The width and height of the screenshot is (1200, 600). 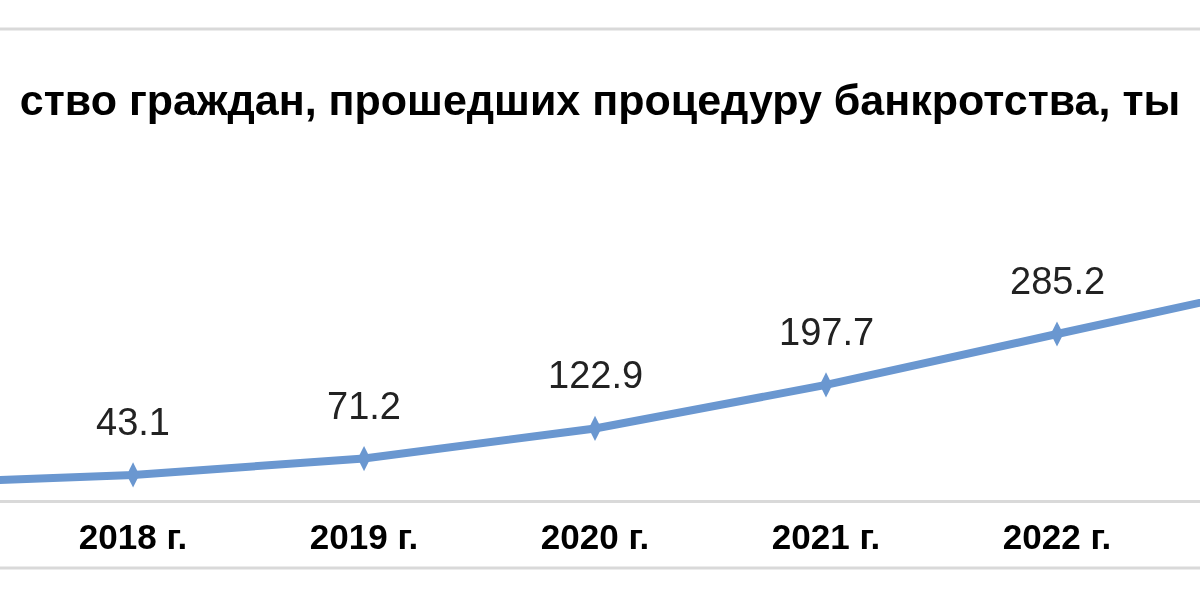 What do you see at coordinates (1057, 536) in the screenshot?
I see `x-tick-label: 2022 г.` at bounding box center [1057, 536].